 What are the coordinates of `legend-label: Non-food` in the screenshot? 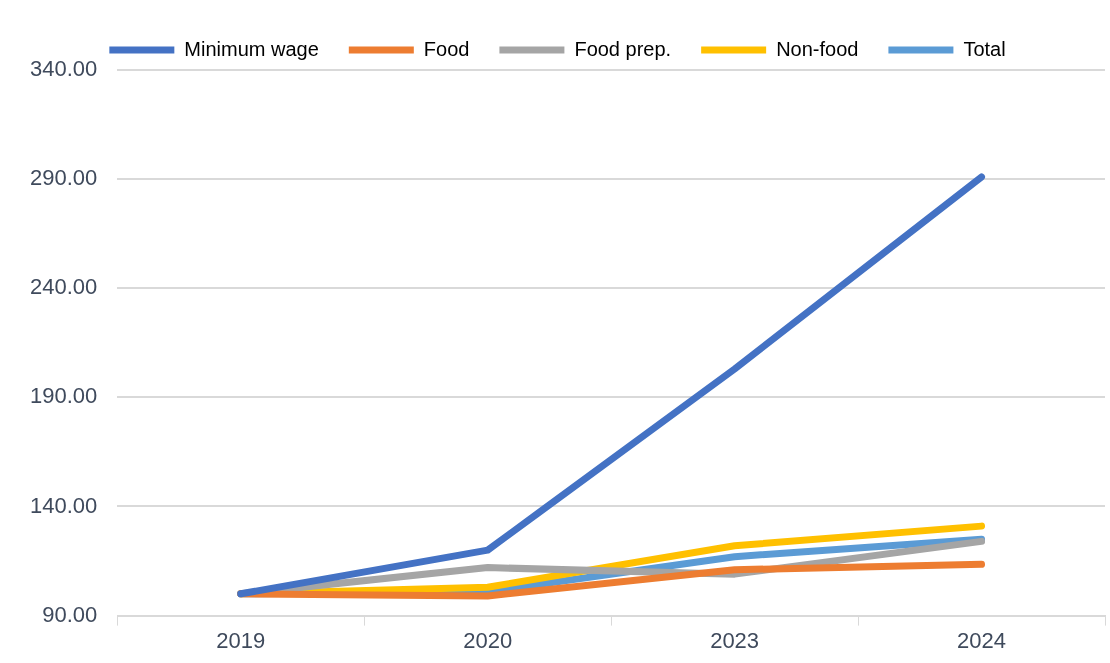 It's located at (817, 48).